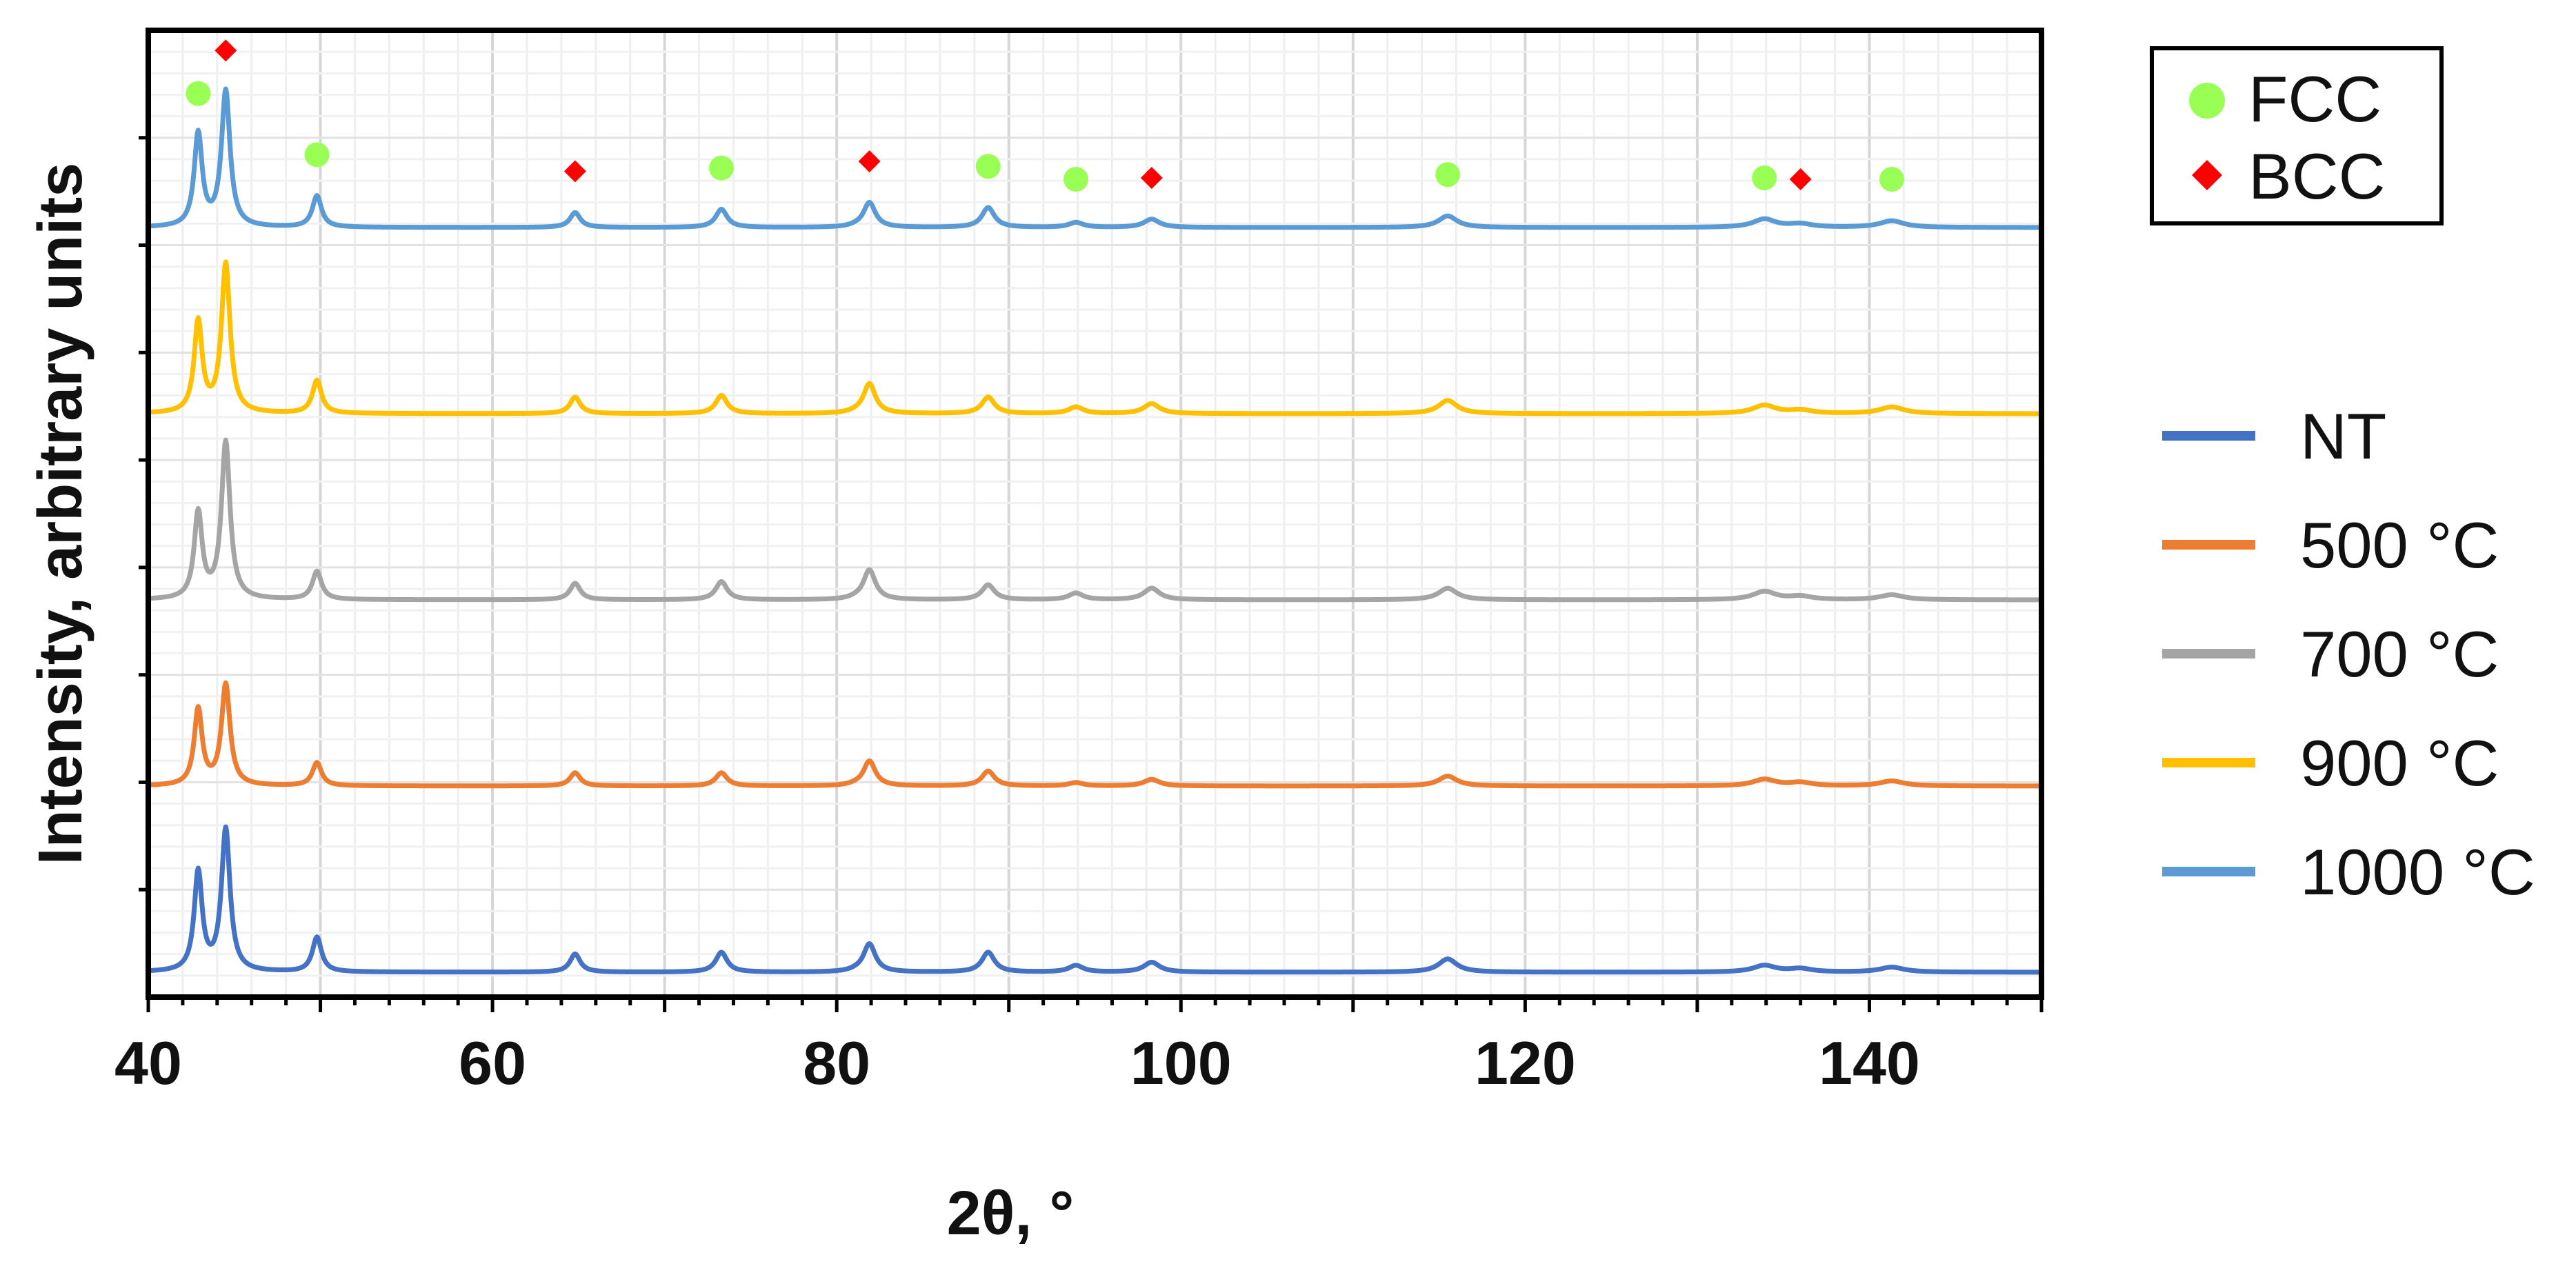  I want to click on series-line-900c, so click(1095, 337).